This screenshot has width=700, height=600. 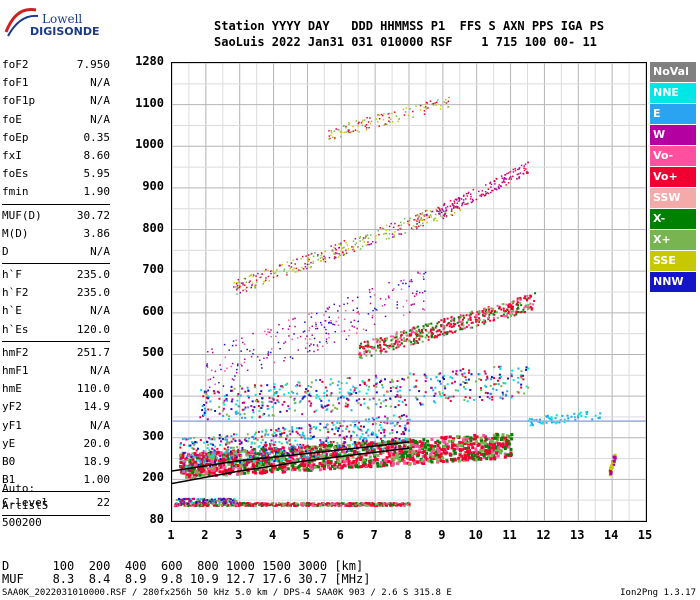 What do you see at coordinates (408, 535) in the screenshot?
I see `x-tick-label: 8` at bounding box center [408, 535].